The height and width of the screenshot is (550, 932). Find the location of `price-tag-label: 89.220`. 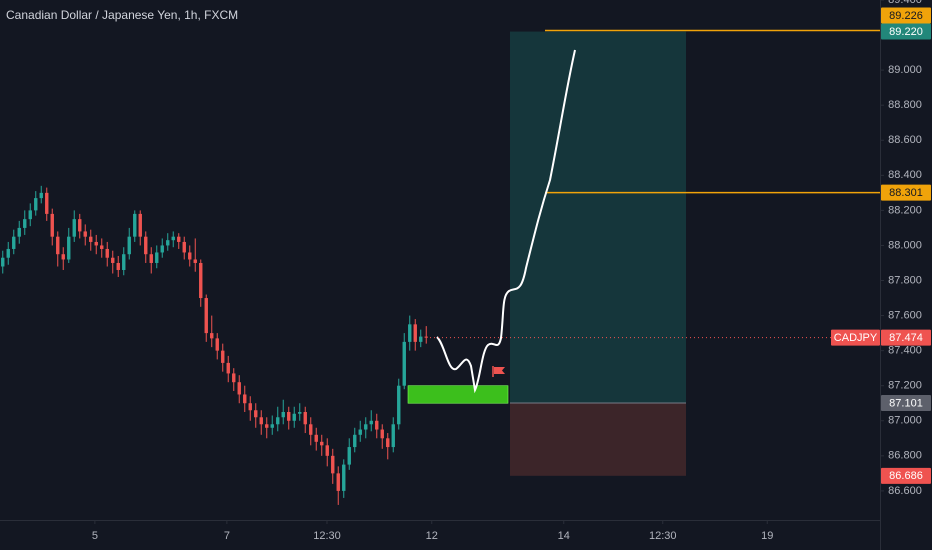

price-tag-label: 89.220 is located at coordinates (906, 32).